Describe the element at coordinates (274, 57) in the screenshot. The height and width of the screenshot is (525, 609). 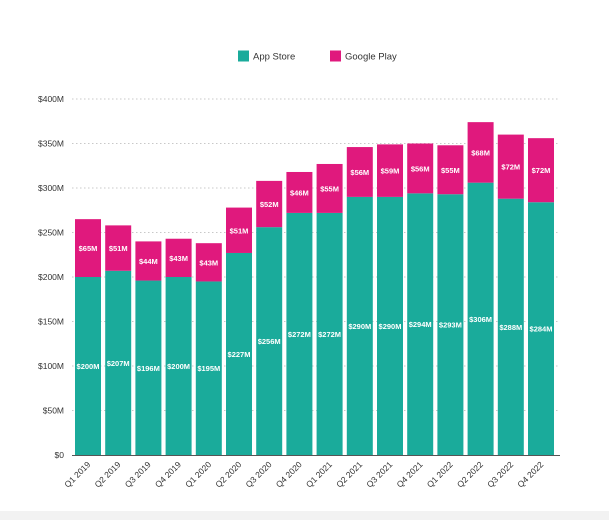
I see `legend-label: App Store` at that location.